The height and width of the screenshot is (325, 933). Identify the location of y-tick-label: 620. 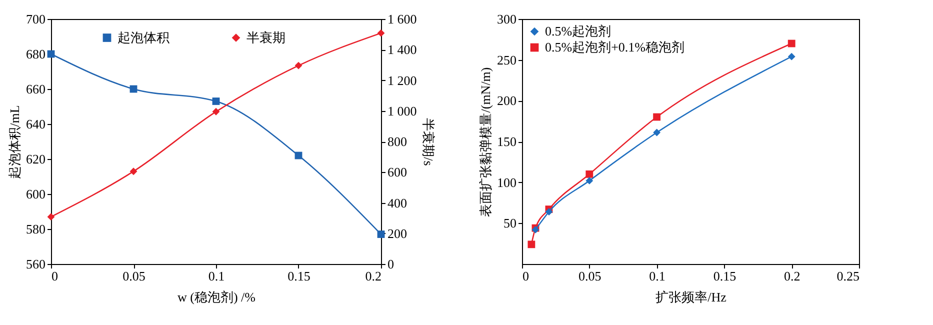
(36, 159).